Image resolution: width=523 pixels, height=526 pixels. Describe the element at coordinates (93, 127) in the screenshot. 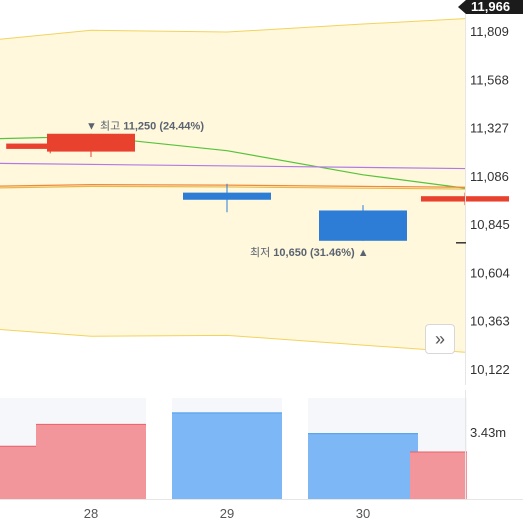

I see `high-annotation-arrow: ▼` at that location.